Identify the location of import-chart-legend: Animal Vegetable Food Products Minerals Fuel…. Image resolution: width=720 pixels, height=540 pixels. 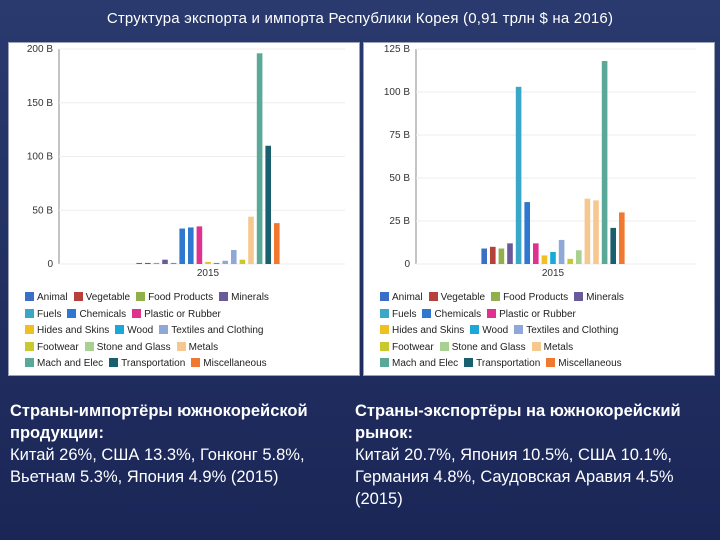
(190, 331).